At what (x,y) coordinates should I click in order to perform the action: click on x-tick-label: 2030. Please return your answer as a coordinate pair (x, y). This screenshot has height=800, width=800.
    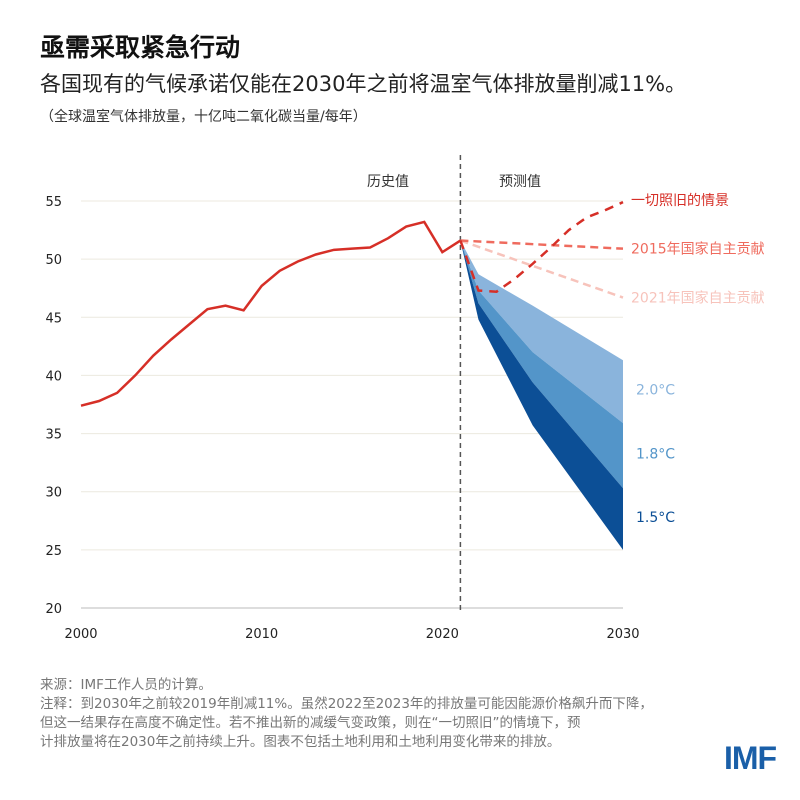
    Looking at the image, I should click on (622, 634).